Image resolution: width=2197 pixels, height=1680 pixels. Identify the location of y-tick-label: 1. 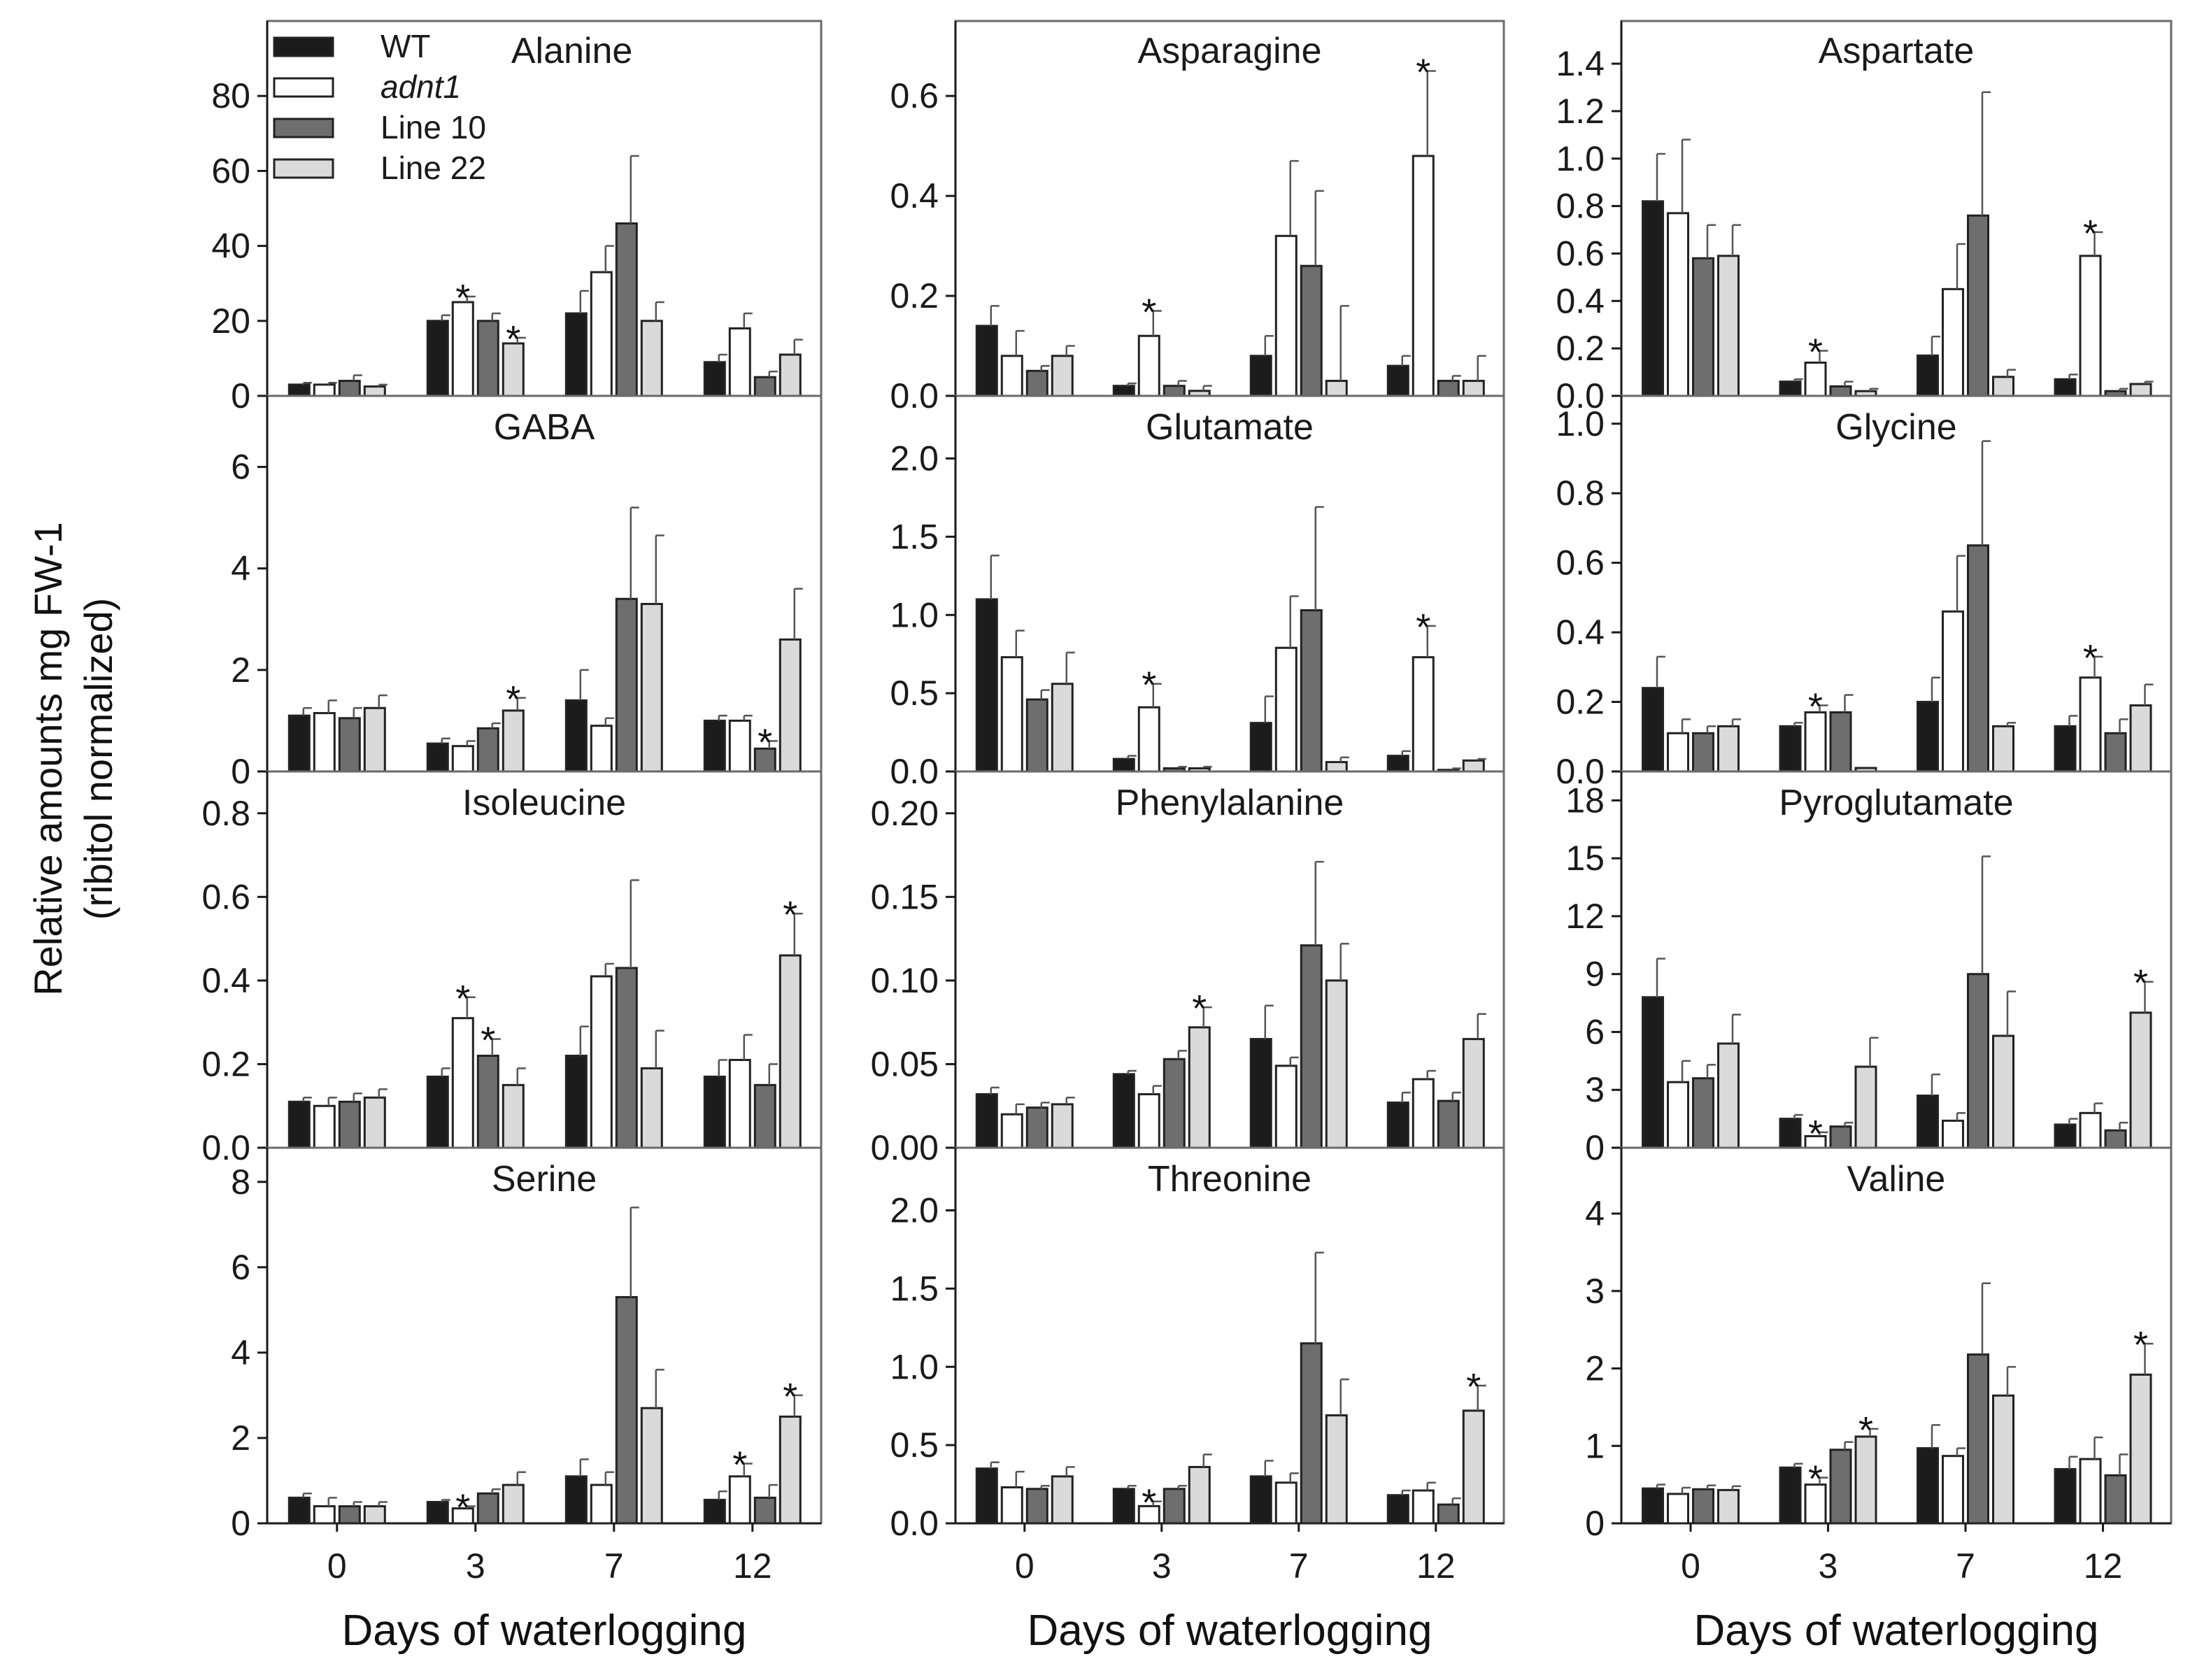
(1595, 1445).